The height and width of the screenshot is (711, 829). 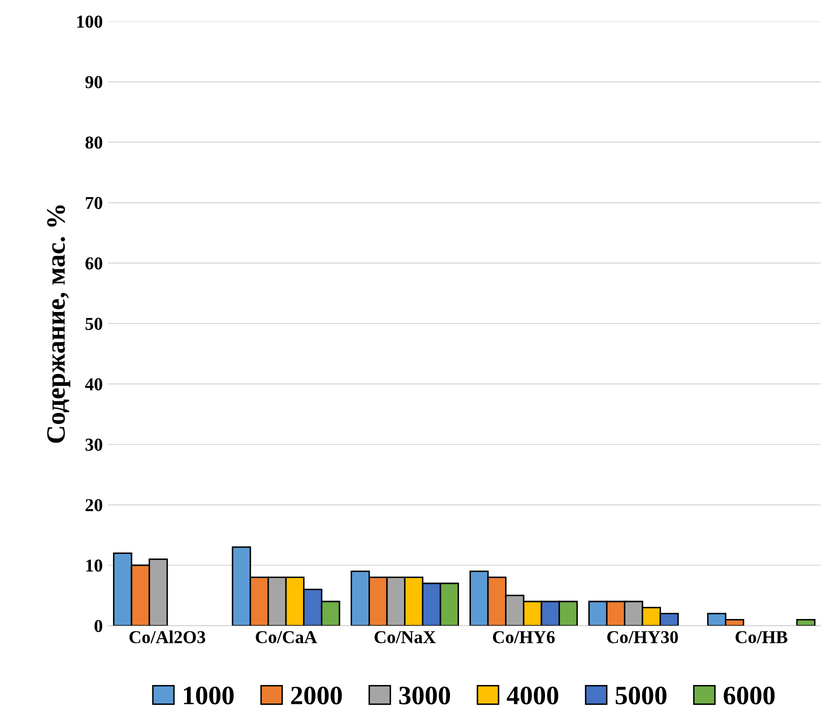 What do you see at coordinates (532, 695) in the screenshot?
I see `legend-label: 4000` at bounding box center [532, 695].